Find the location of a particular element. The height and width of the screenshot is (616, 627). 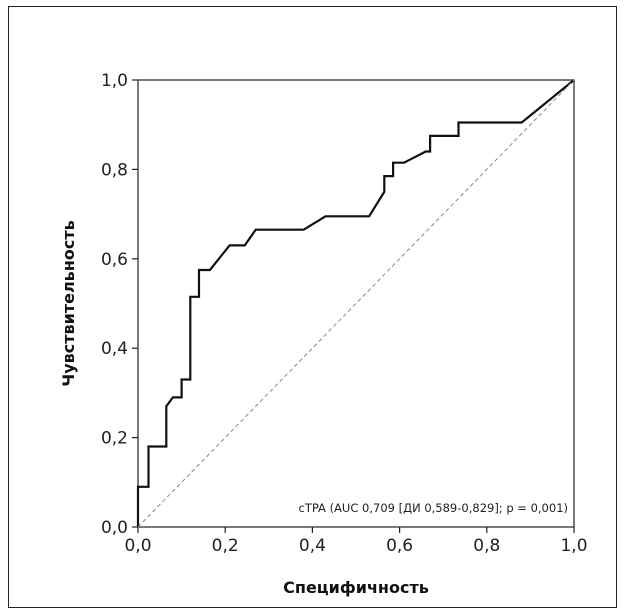

y-tick-label: 0,0 is located at coordinates (114, 528).